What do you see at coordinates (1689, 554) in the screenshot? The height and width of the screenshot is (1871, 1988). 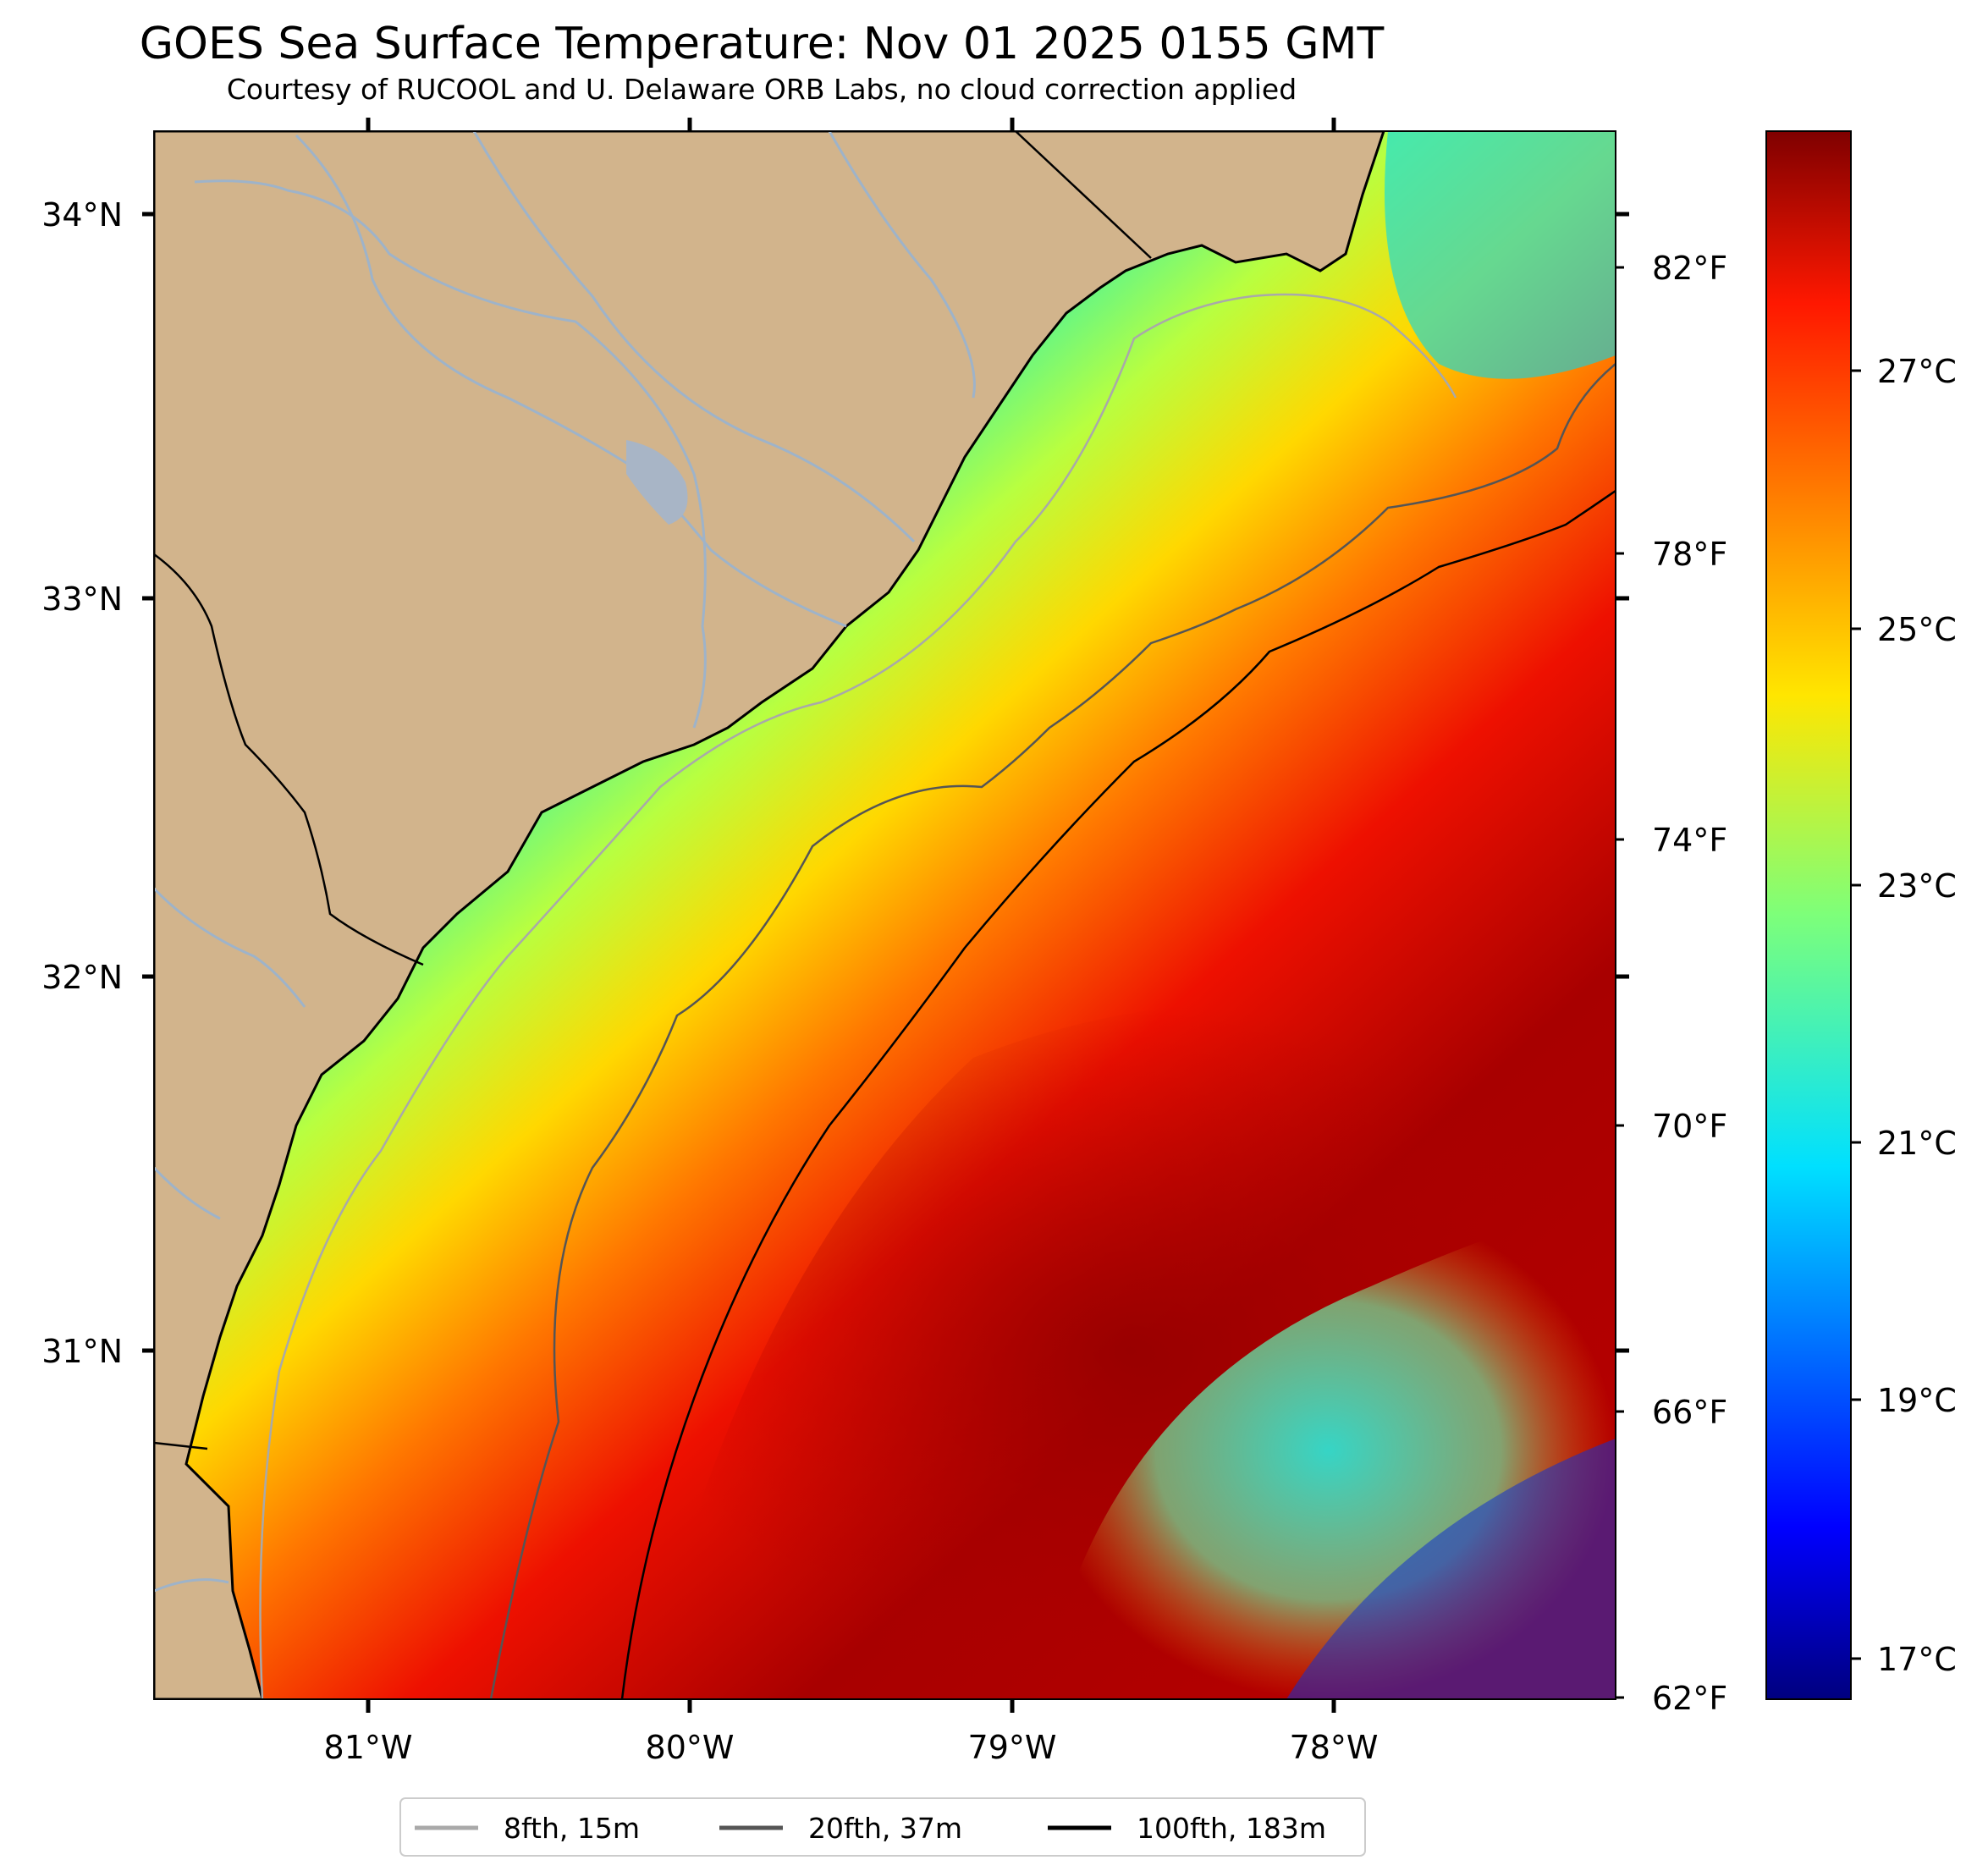 I see `f-label-78: 78°F` at bounding box center [1689, 554].